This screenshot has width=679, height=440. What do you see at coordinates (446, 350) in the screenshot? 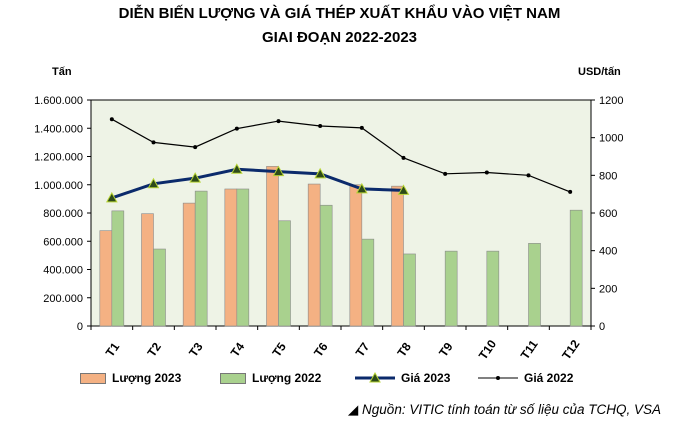
I see `x-axis-tick-label: T9` at bounding box center [446, 350].